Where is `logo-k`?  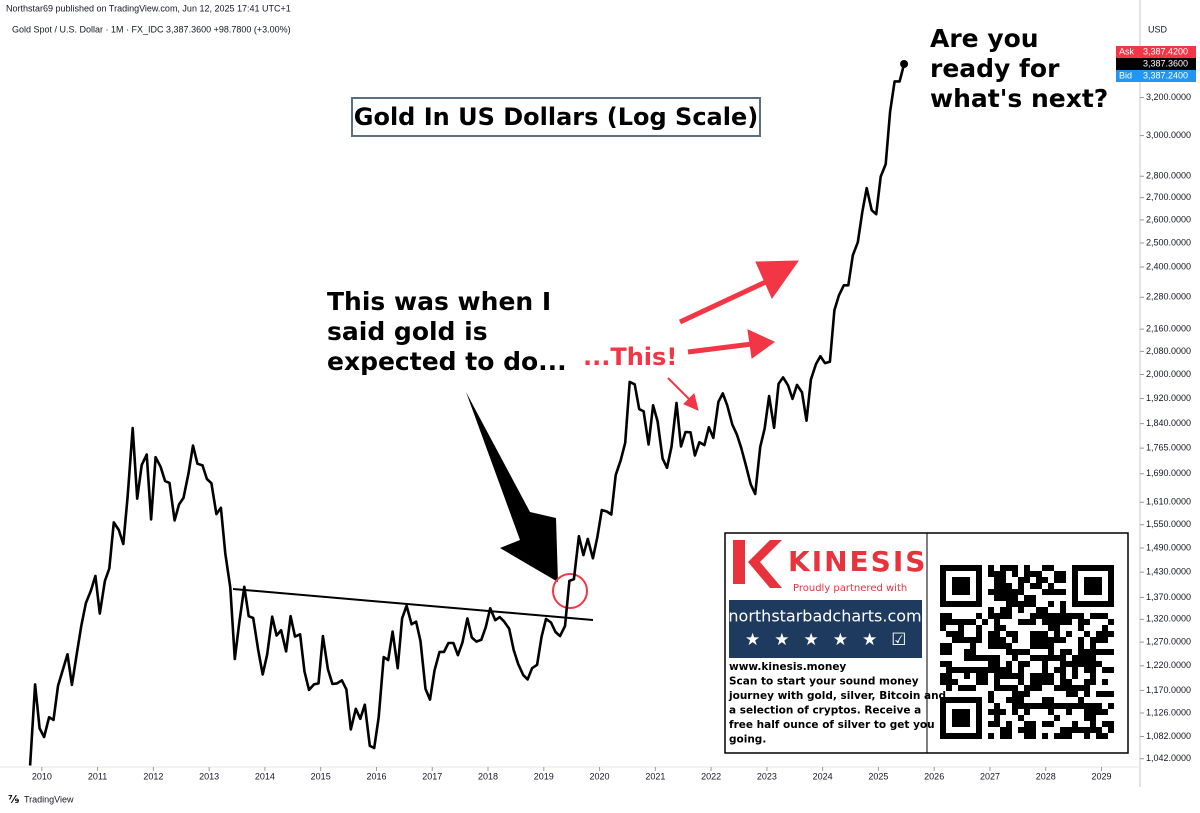 logo-k is located at coordinates (765, 564).